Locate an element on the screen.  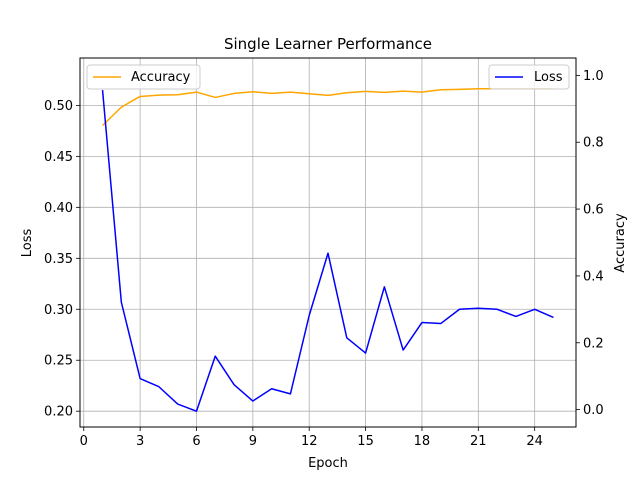
y-axis-left-label: Loss is located at coordinates (27, 243).